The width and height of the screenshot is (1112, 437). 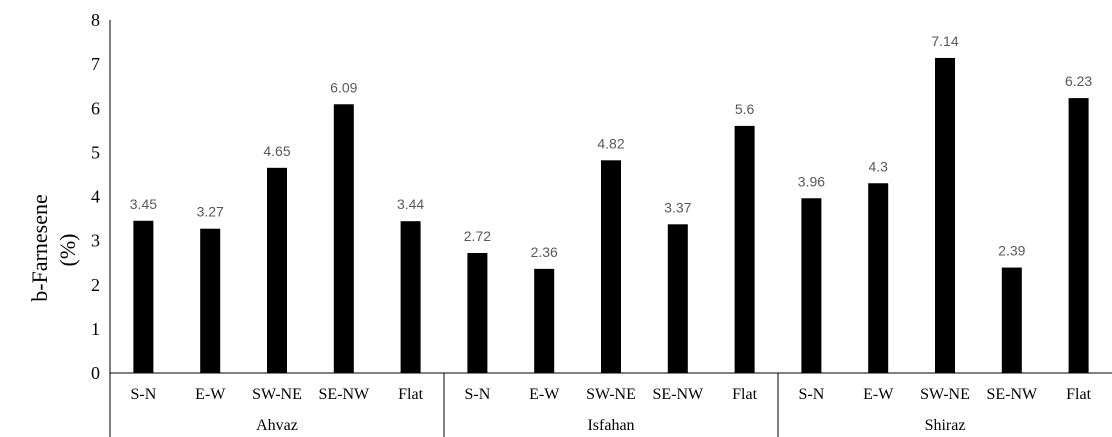 I want to click on data-label: 2.72, so click(x=477, y=236).